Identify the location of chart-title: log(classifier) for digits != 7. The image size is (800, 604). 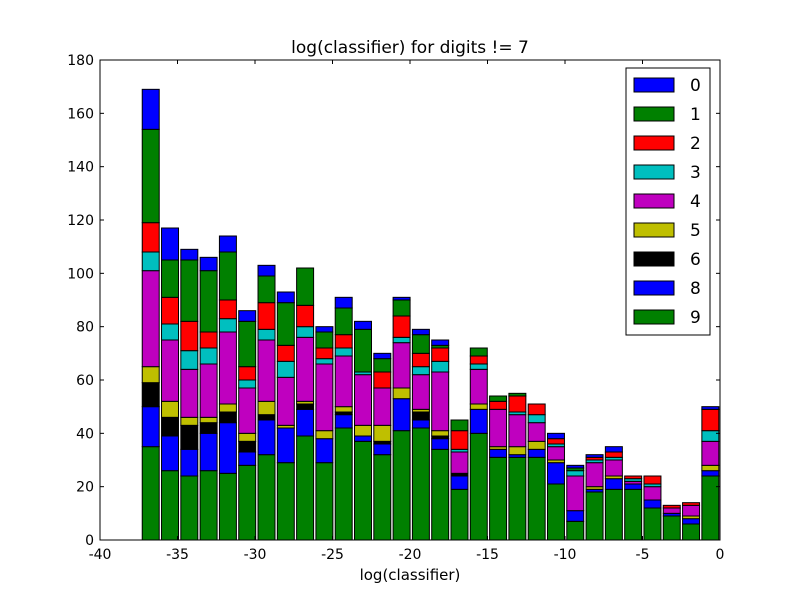
(410, 48).